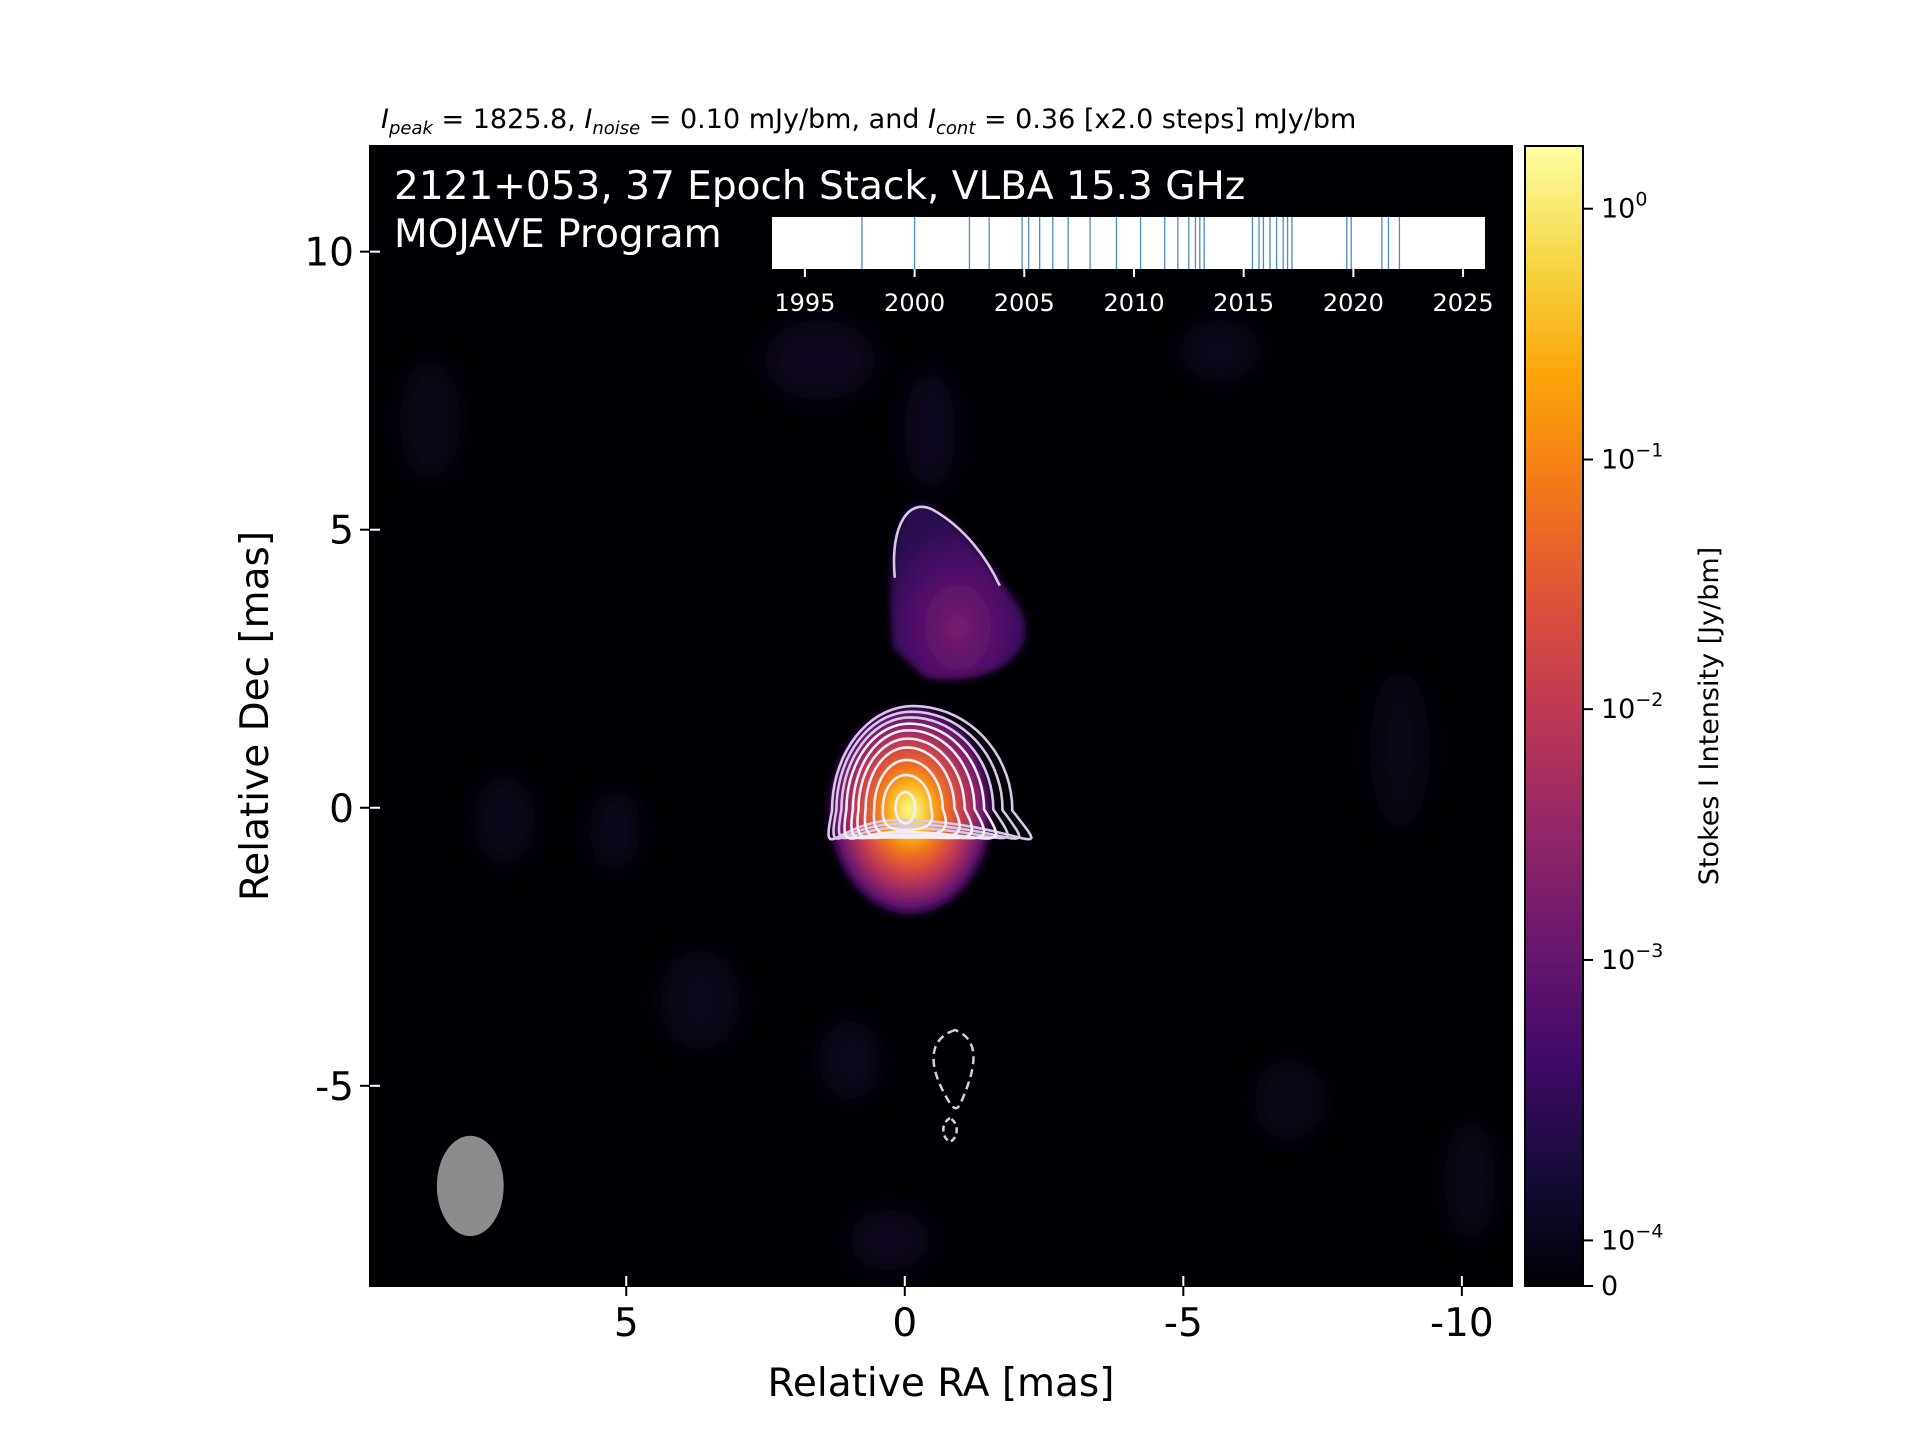 The height and width of the screenshot is (1440, 1920). What do you see at coordinates (804, 303) in the screenshot?
I see `epoch-tick-label: 1995` at bounding box center [804, 303].